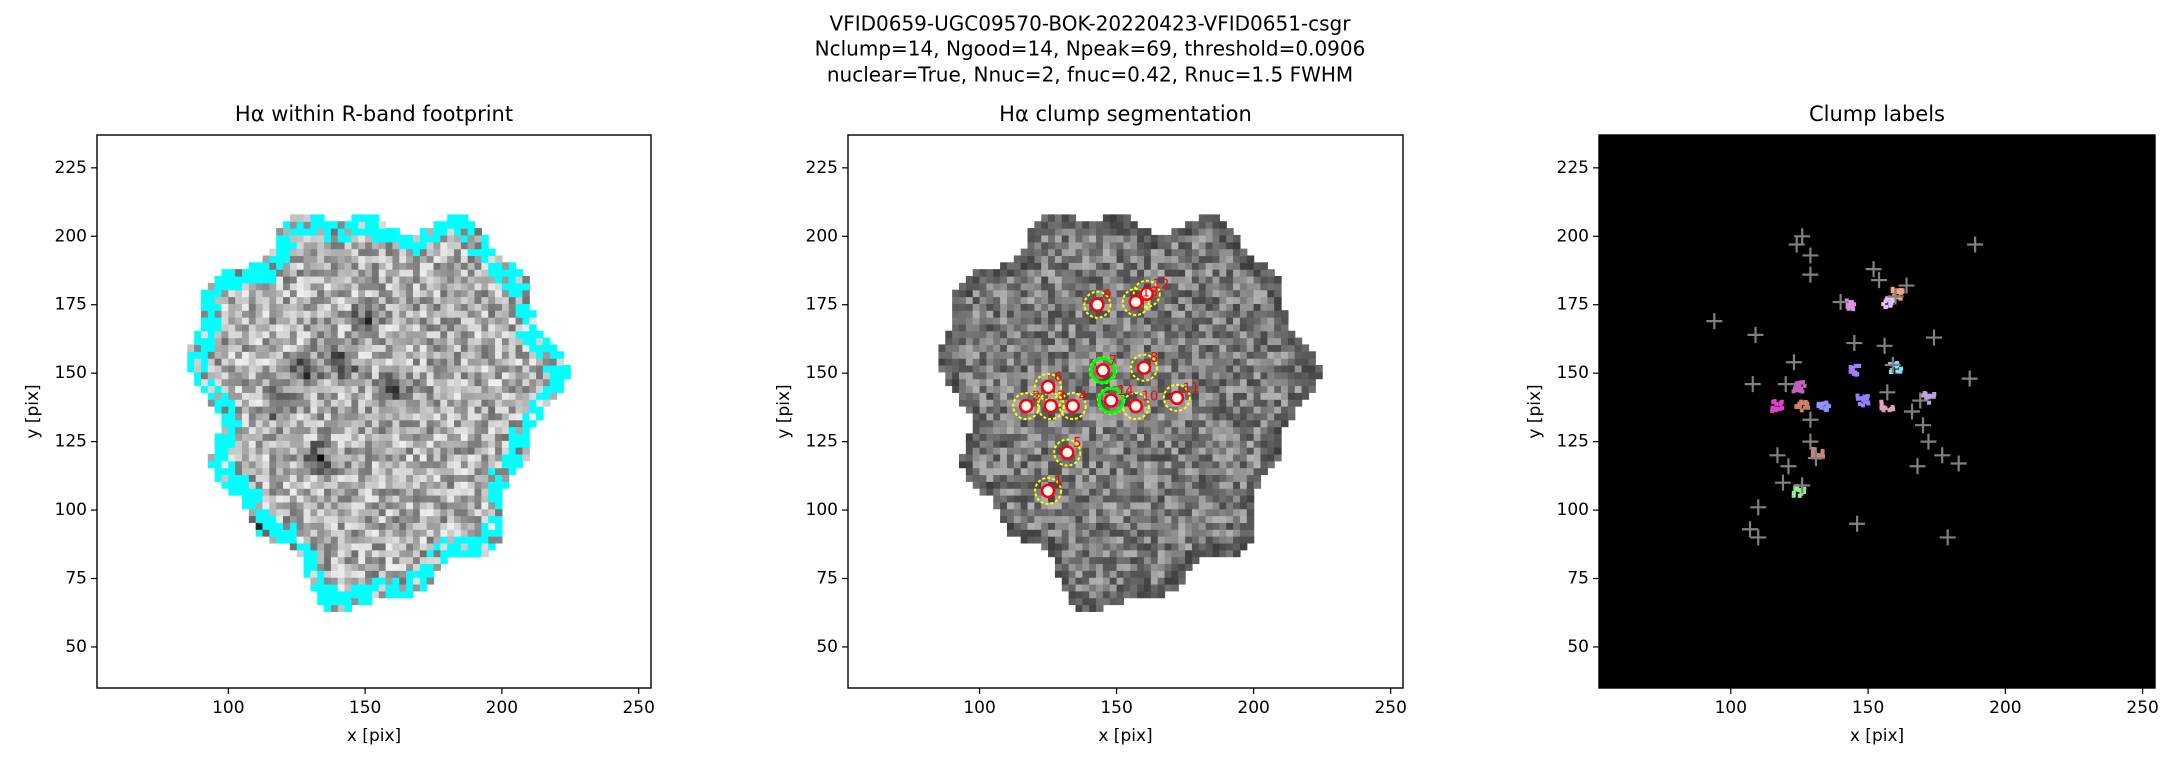  Describe the element at coordinates (1125, 736) in the screenshot. I see `x-axis-label: x [pix]` at that location.